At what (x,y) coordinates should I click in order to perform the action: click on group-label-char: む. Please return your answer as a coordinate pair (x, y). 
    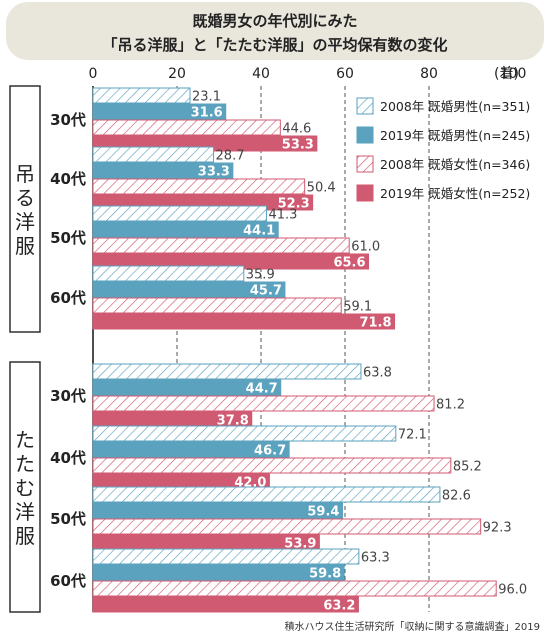
    Looking at the image, I should click on (25, 488).